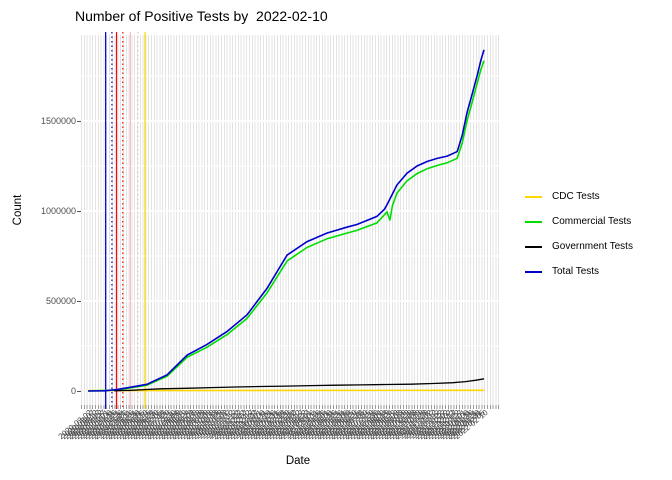 This screenshot has height=480, width=672. What do you see at coordinates (592, 221) in the screenshot?
I see `legend-label: Commercial Tests` at bounding box center [592, 221].